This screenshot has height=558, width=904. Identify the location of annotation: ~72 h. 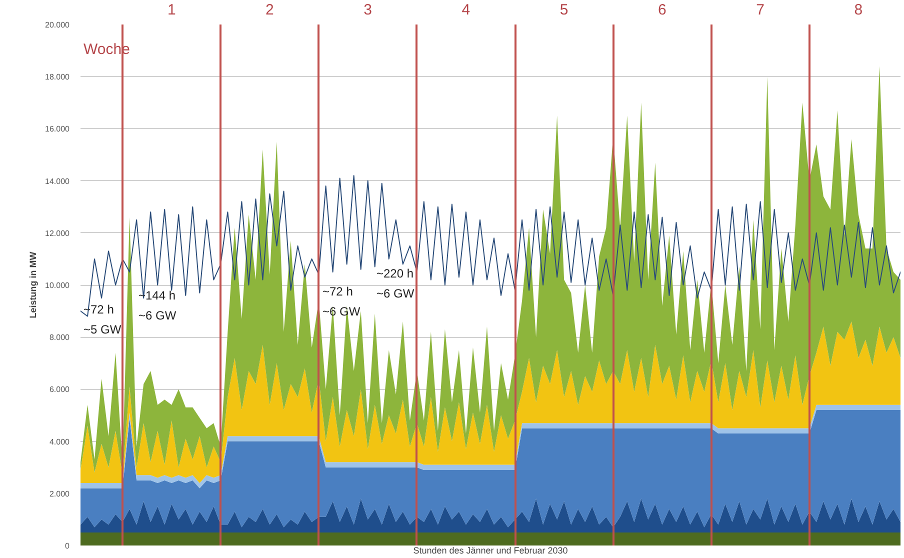
(337, 291).